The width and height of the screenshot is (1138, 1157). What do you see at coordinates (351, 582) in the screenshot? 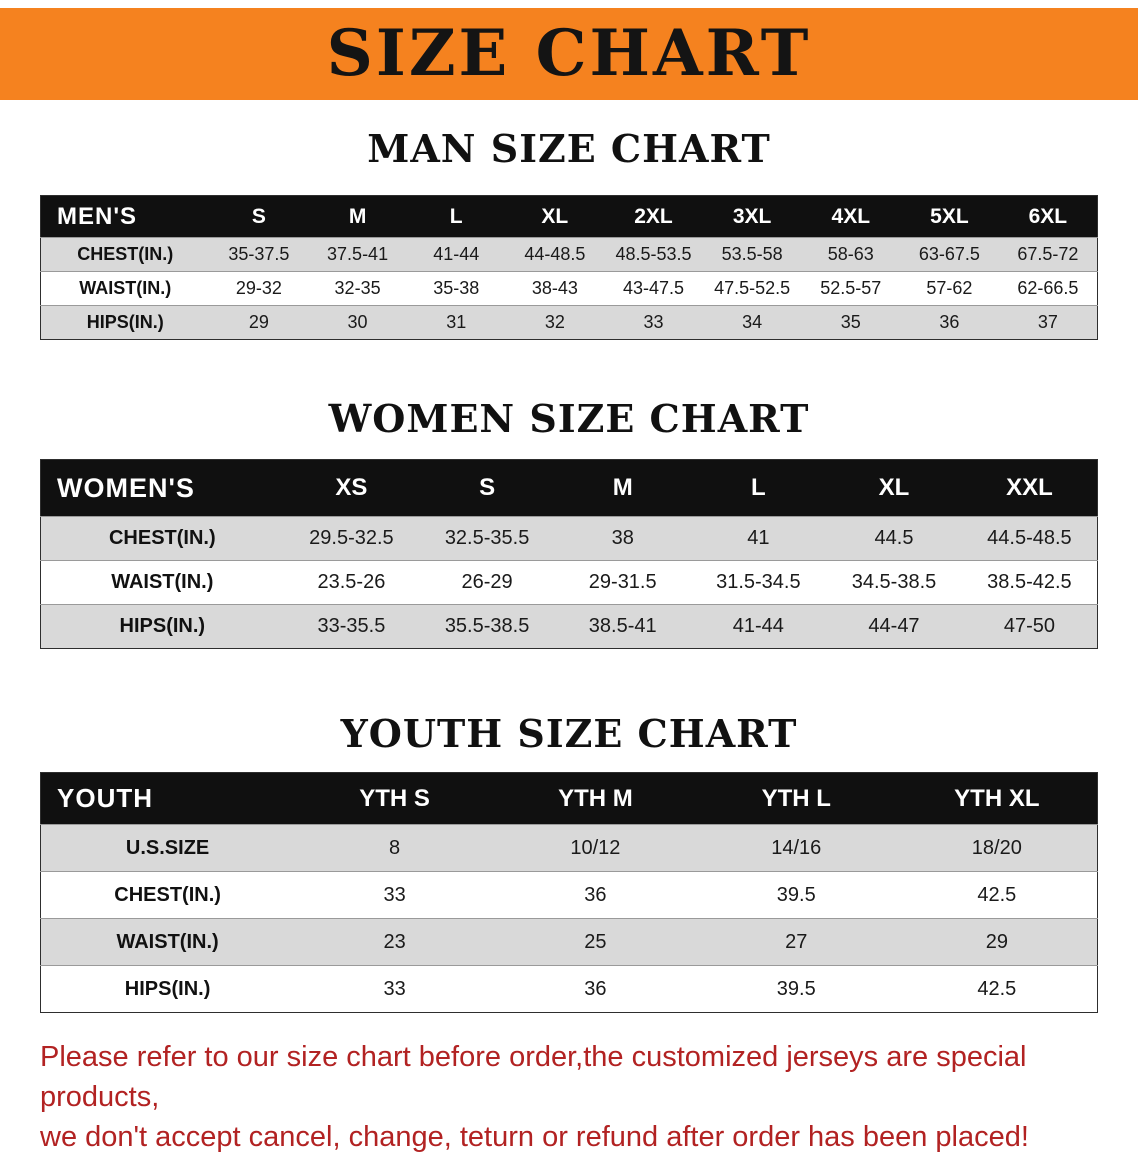
I see `value-cell: 23.5-26` at bounding box center [351, 582].